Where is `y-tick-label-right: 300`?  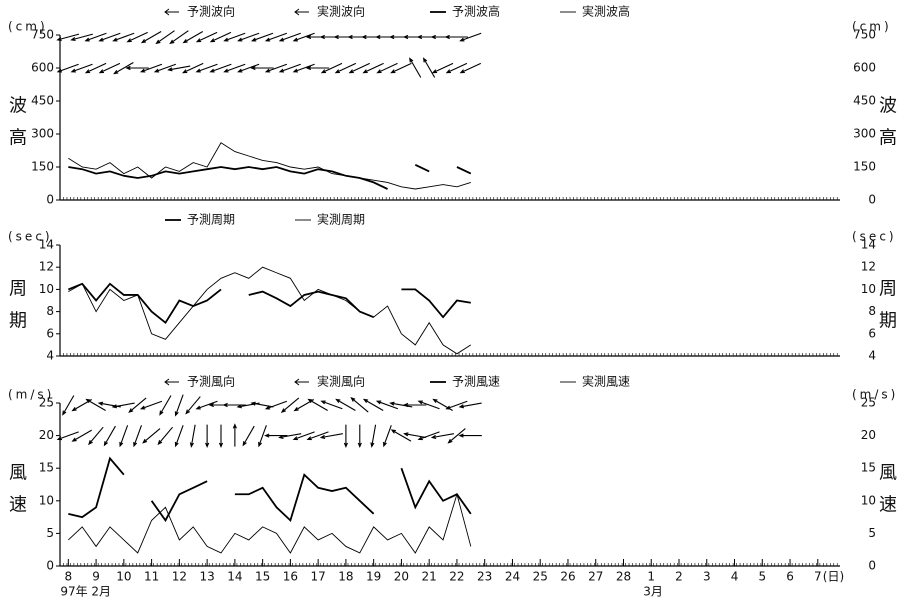
y-tick-label-right: 300 is located at coordinates (864, 134).